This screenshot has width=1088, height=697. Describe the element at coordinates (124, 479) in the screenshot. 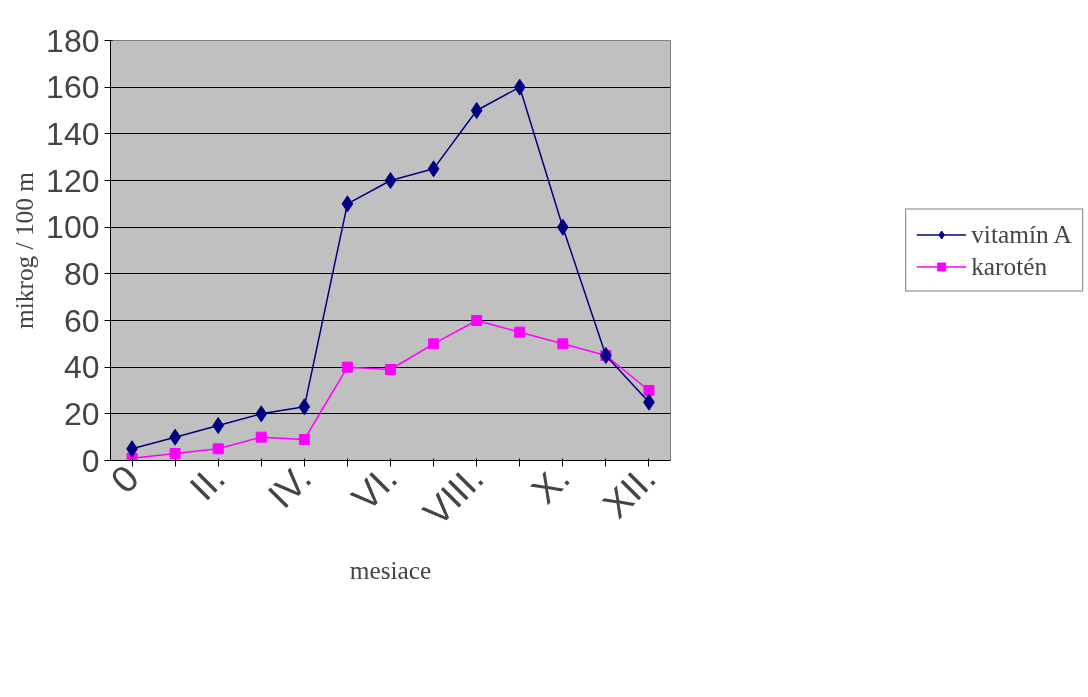

I see `x-tick-label: 0` at that location.